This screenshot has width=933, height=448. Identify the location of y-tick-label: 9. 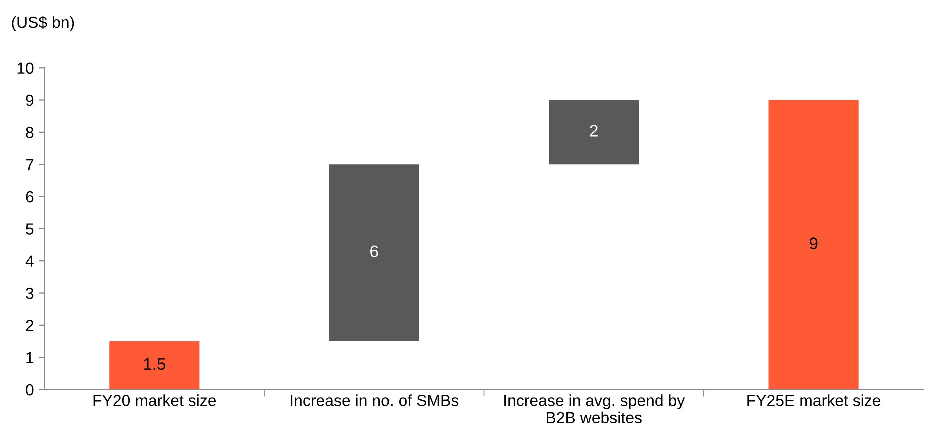
(30, 100).